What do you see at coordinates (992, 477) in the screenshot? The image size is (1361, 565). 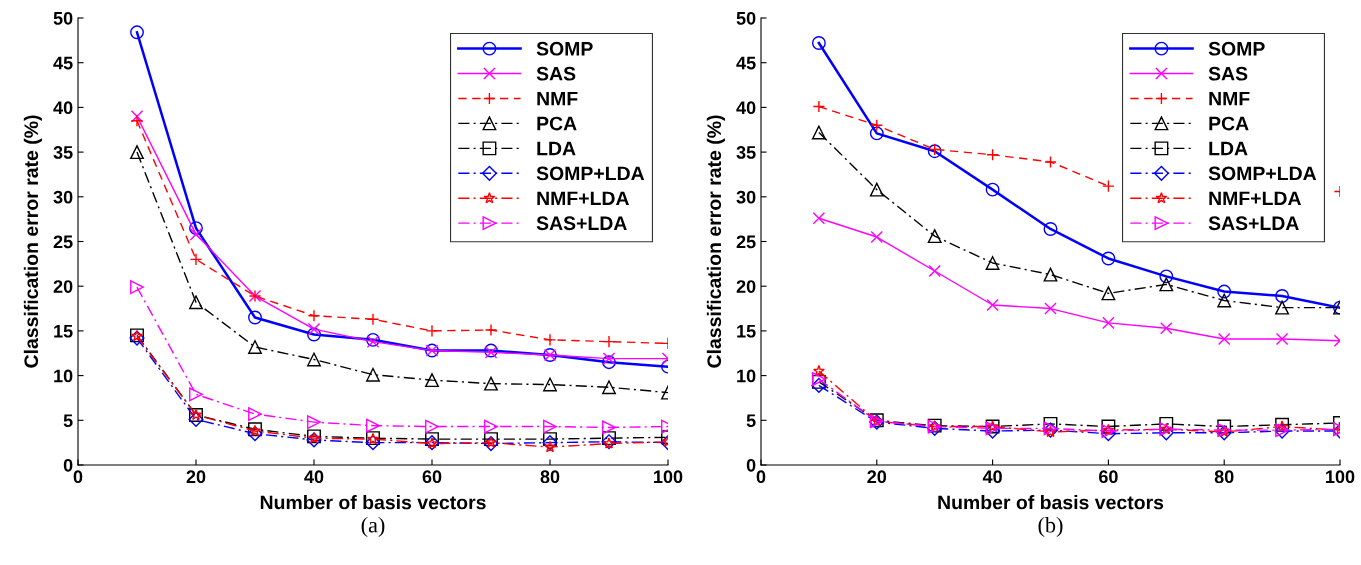 I see `x-tick-label: 40` at bounding box center [992, 477].